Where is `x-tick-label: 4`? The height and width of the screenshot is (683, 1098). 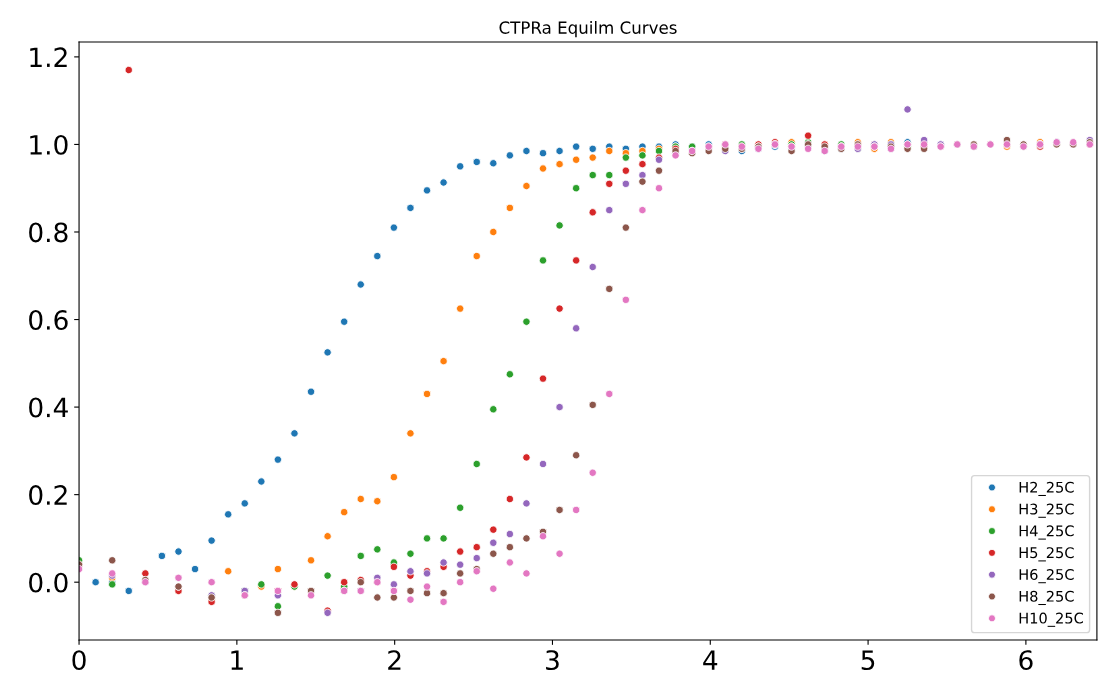 x-tick-label: 4 is located at coordinates (710, 660).